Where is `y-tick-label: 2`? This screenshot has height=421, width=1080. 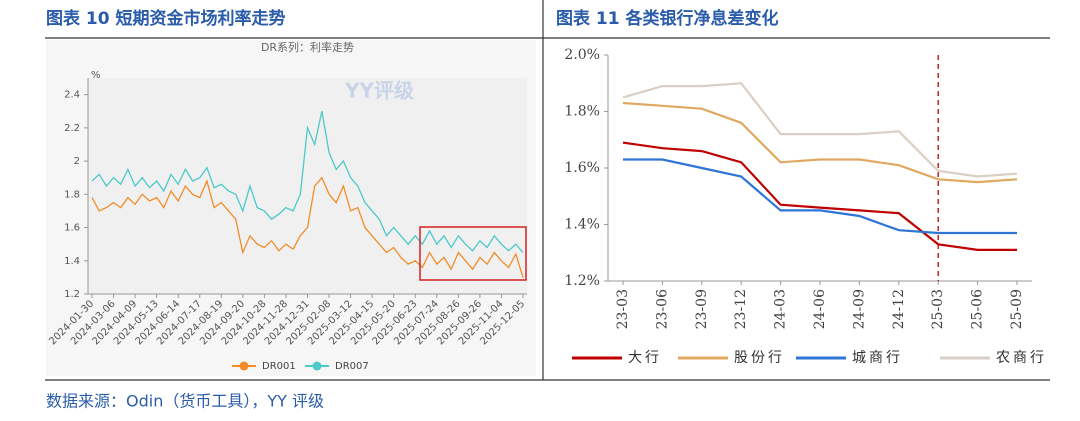
y-tick-label: 2 is located at coordinates (77, 161).